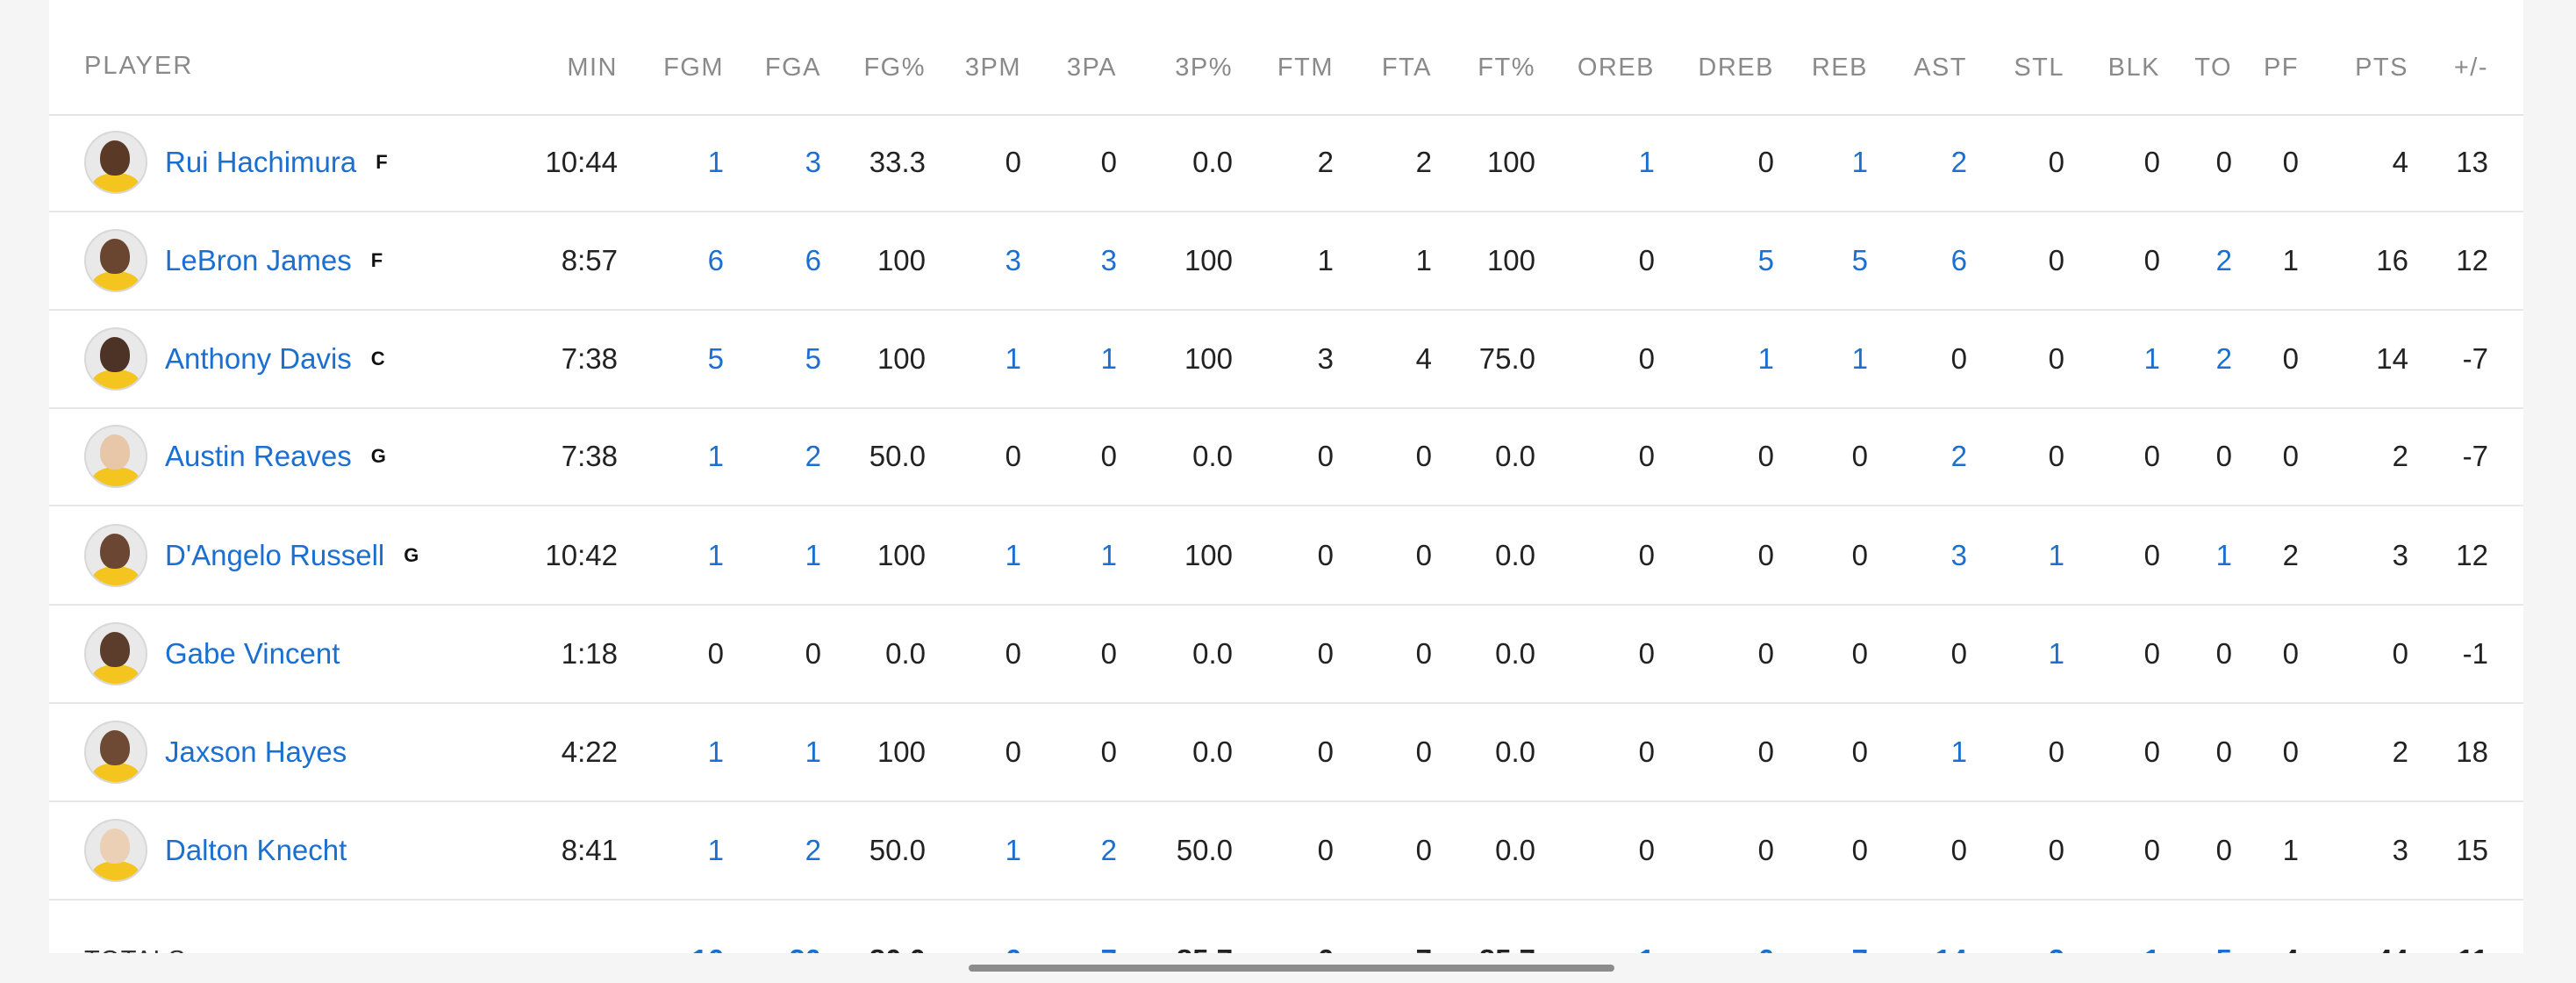 The height and width of the screenshot is (983, 2576). I want to click on column-header-ftm: FTM, so click(1305, 68).